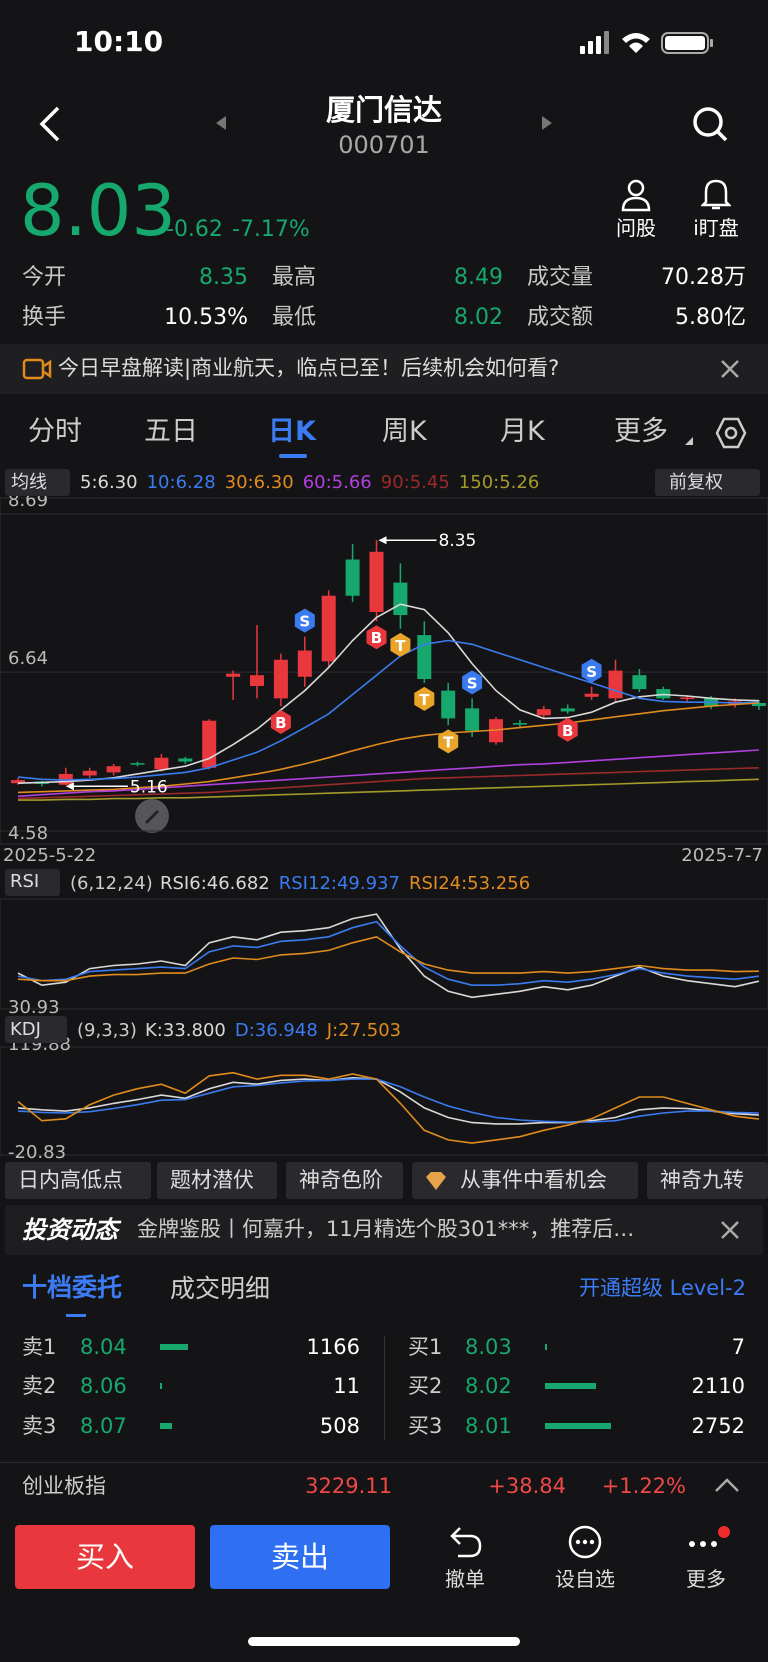 This screenshot has width=768, height=1662. I want to click on tool-label: 题材潜伏, so click(212, 1180).